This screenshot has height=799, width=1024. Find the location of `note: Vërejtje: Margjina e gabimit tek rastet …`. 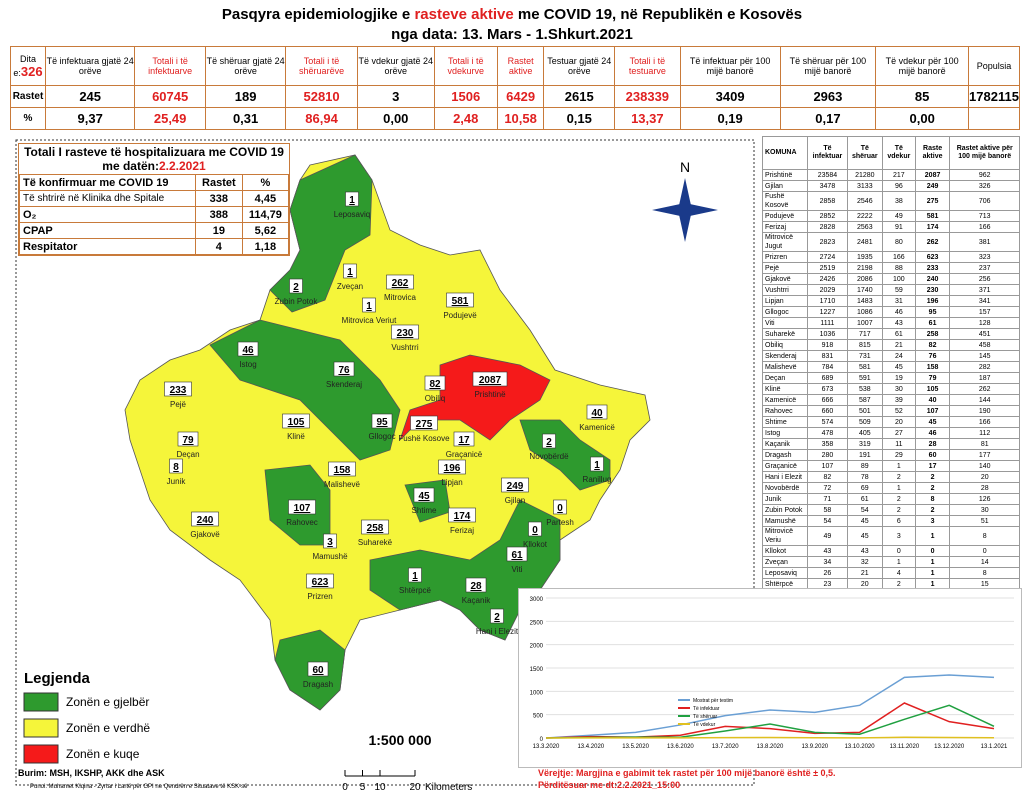

note: Vërejtje: Margjina e gabimit tek rastet … is located at coordinates (687, 773).